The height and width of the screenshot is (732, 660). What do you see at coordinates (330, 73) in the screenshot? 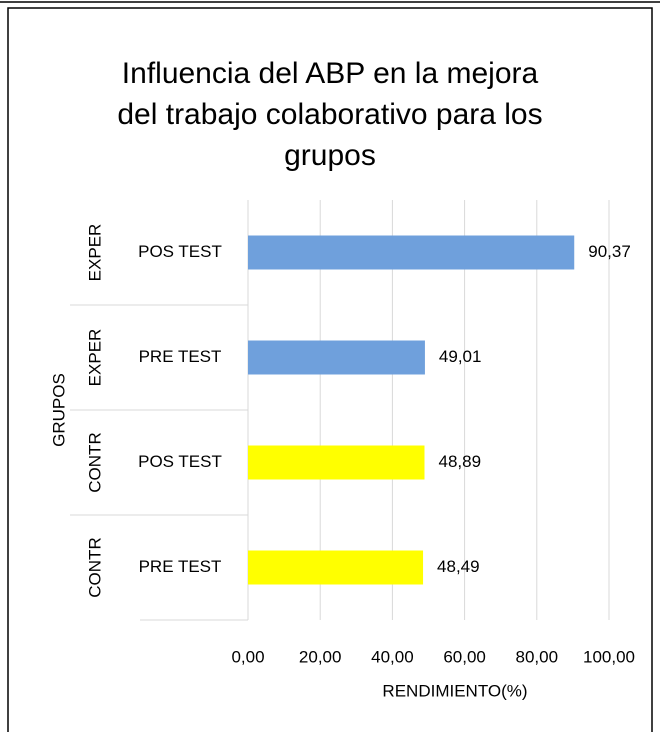
I see `chart-title: Influencia del ABP en la mejora` at bounding box center [330, 73].